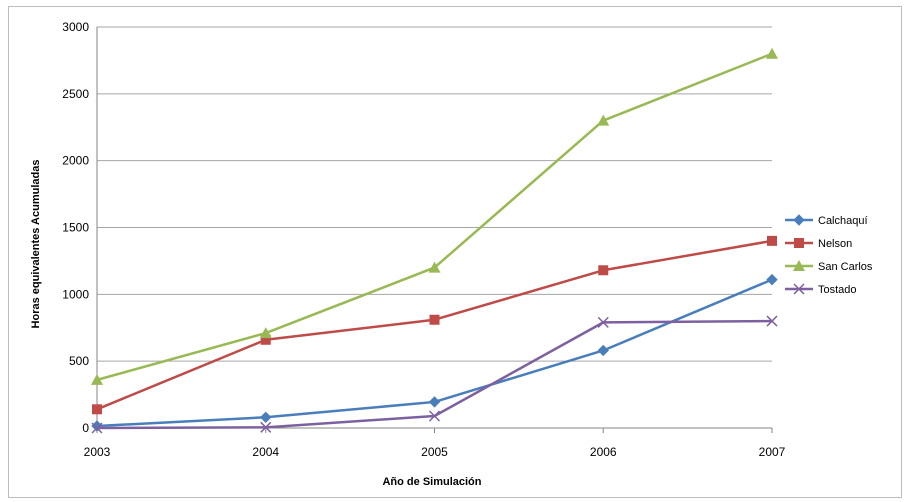  I want to click on point-nelson-2007, so click(772, 240).